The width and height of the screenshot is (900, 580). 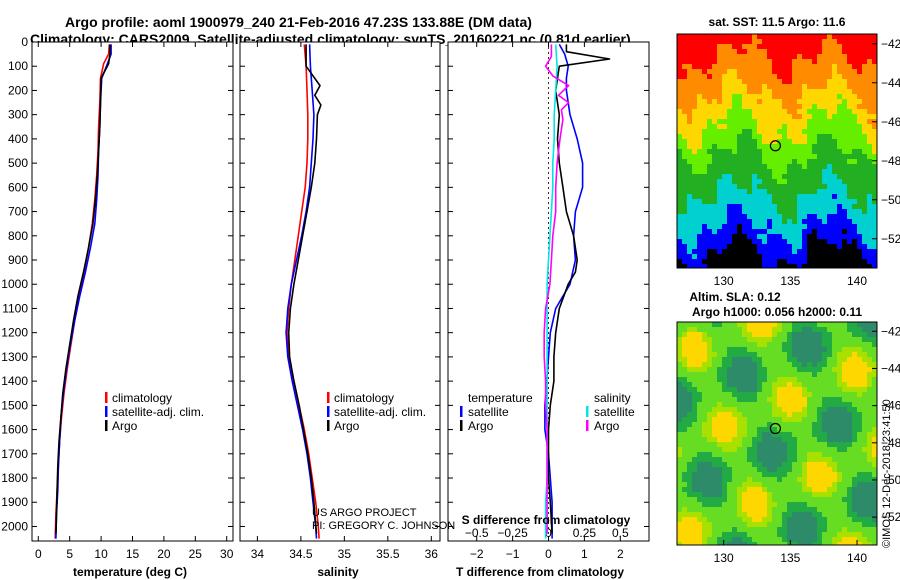 What do you see at coordinates (14, 526) in the screenshot?
I see `y-tick-label: 2000` at bounding box center [14, 526].